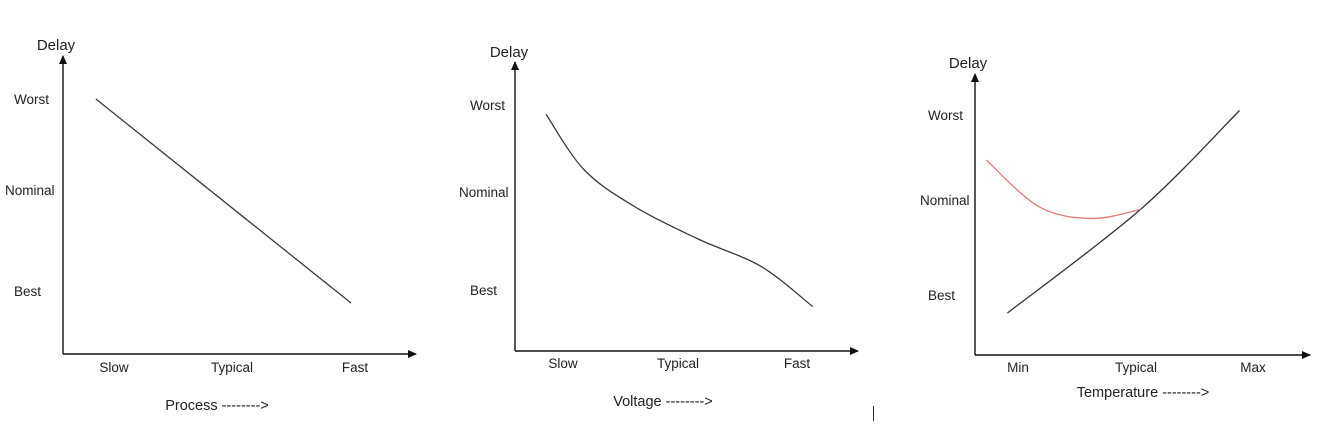  I want to click on stray-mark, so click(874, 413).